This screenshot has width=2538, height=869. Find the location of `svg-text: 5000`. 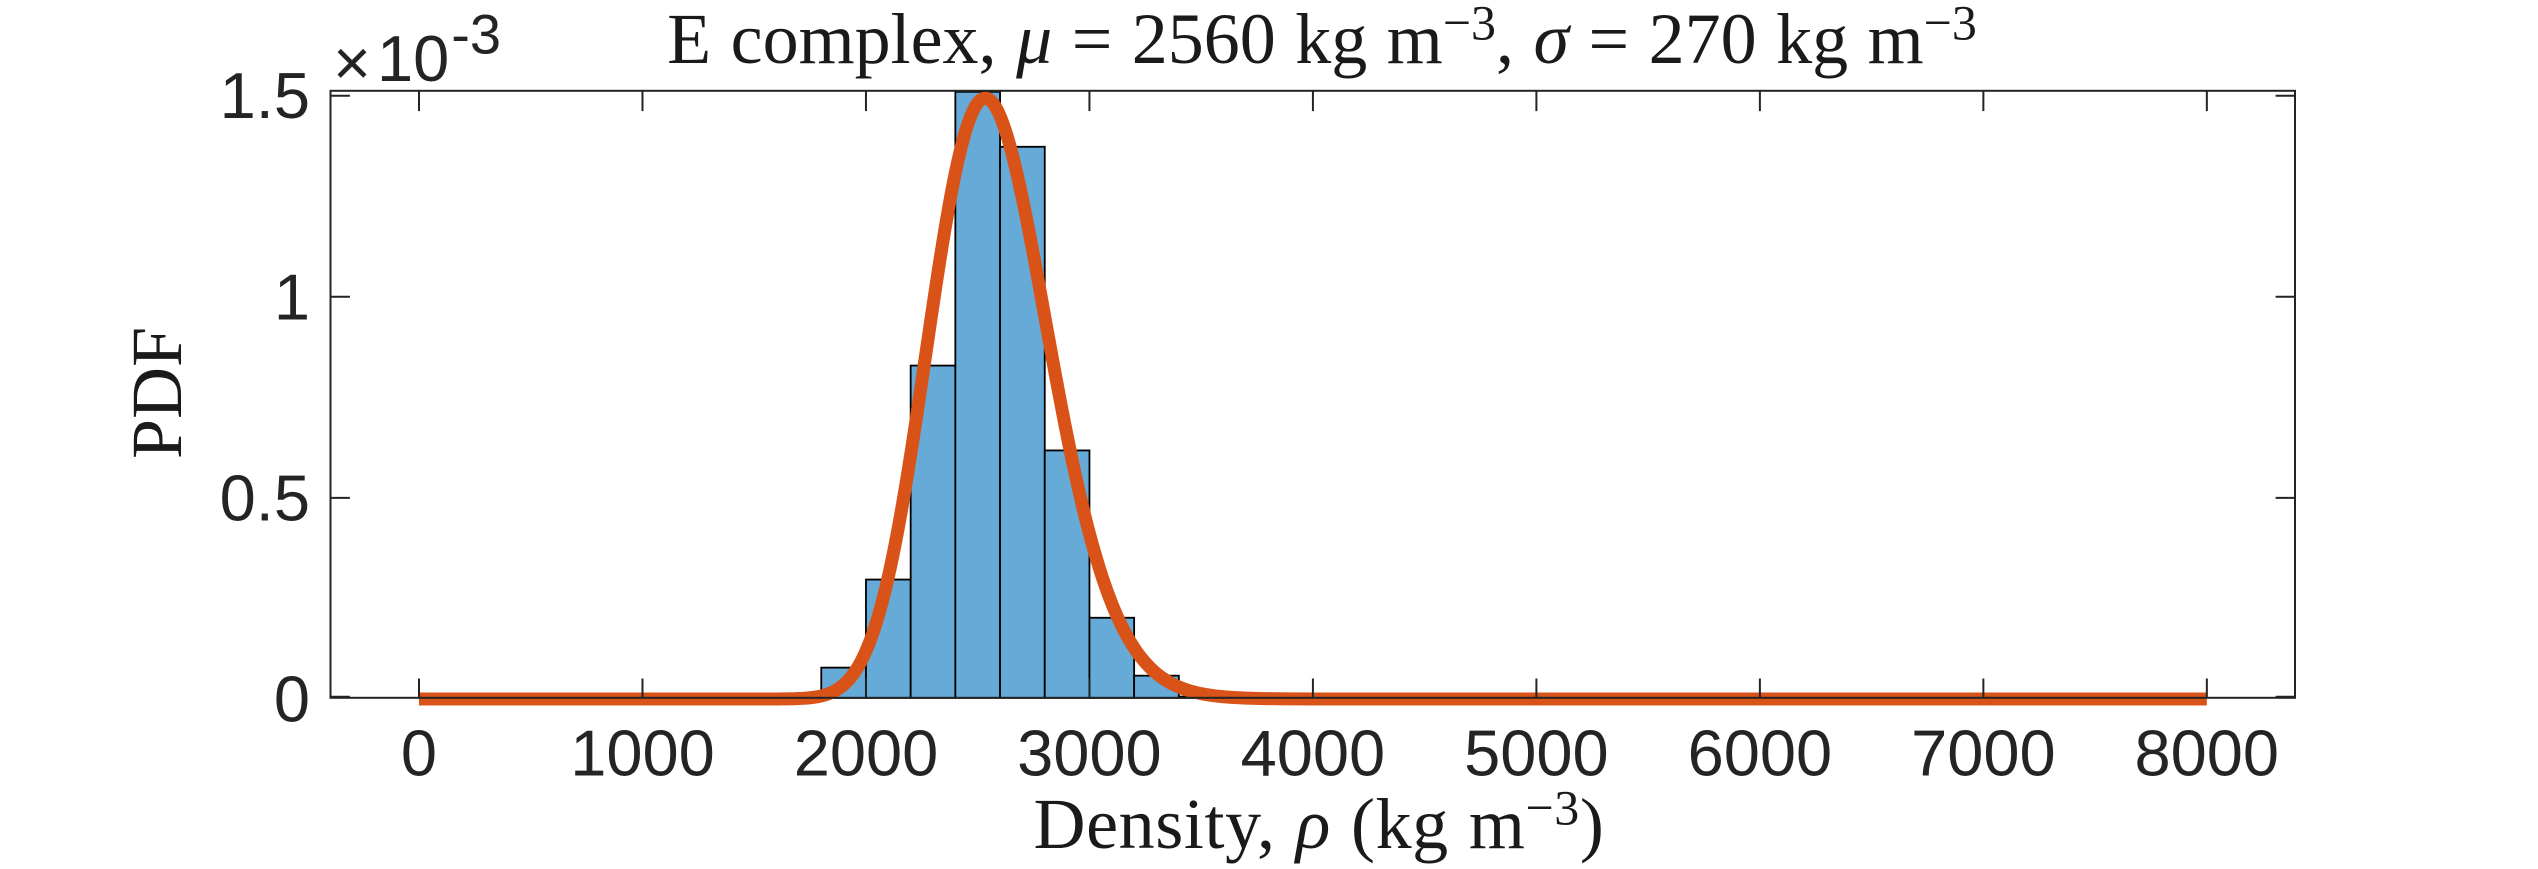

svg-text: 5000 is located at coordinates (1536, 753).